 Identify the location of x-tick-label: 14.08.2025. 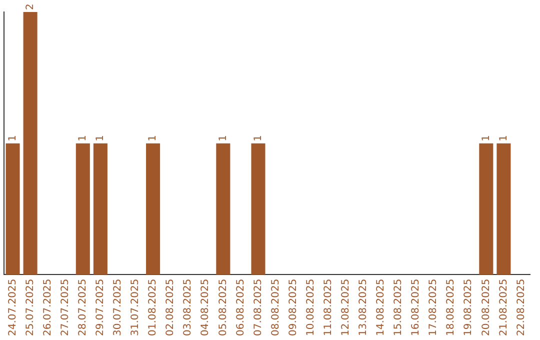
(381, 307).